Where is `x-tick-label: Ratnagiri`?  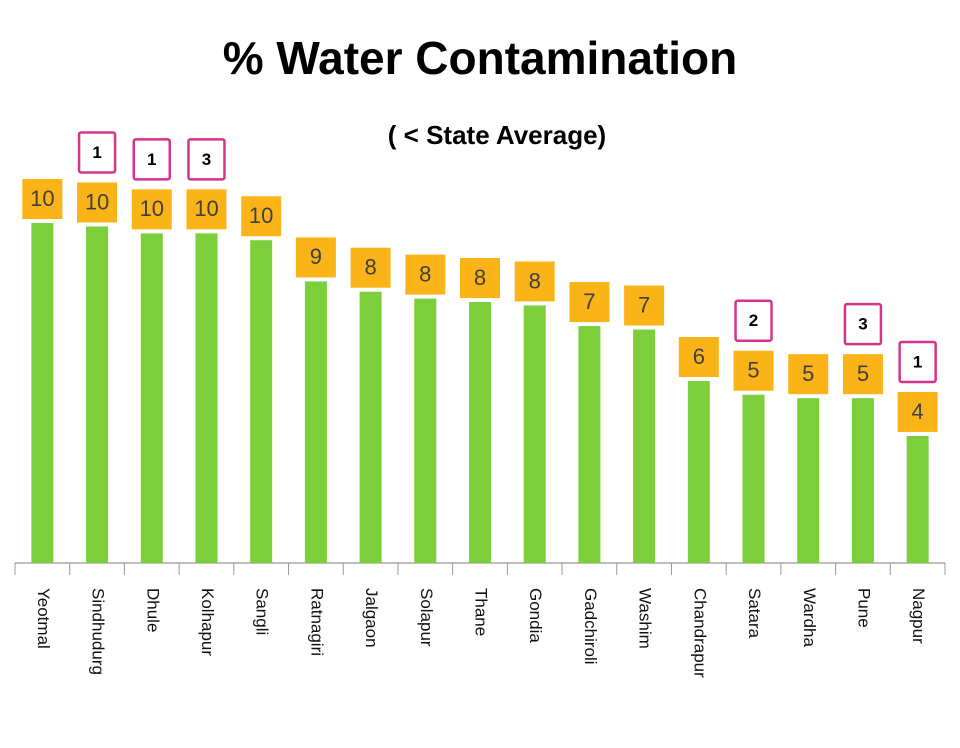 x-tick-label: Ratnagiri is located at coordinates (316, 622).